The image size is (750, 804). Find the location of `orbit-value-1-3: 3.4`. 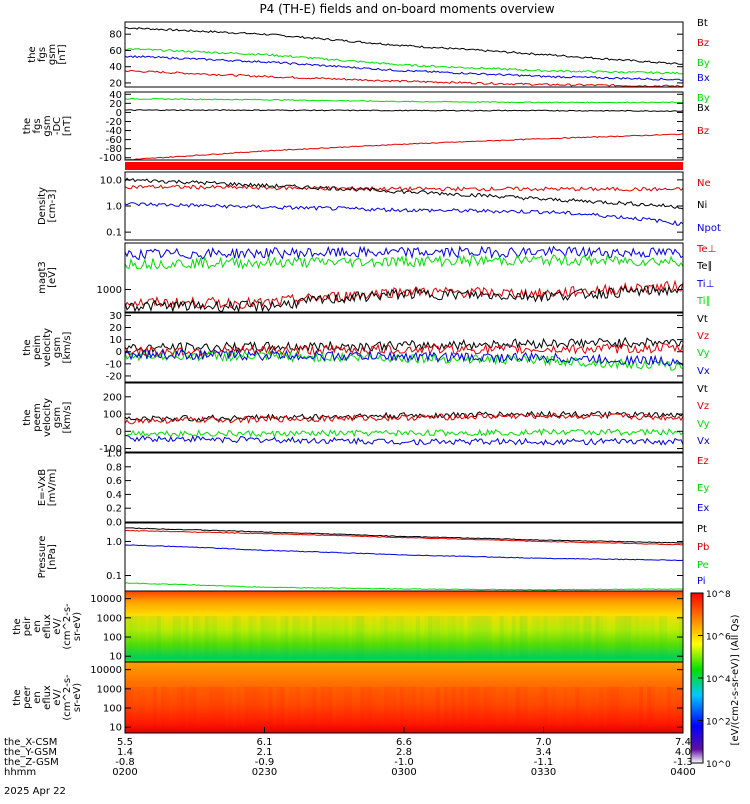

orbit-value-1-3: 3.4 is located at coordinates (544, 752).